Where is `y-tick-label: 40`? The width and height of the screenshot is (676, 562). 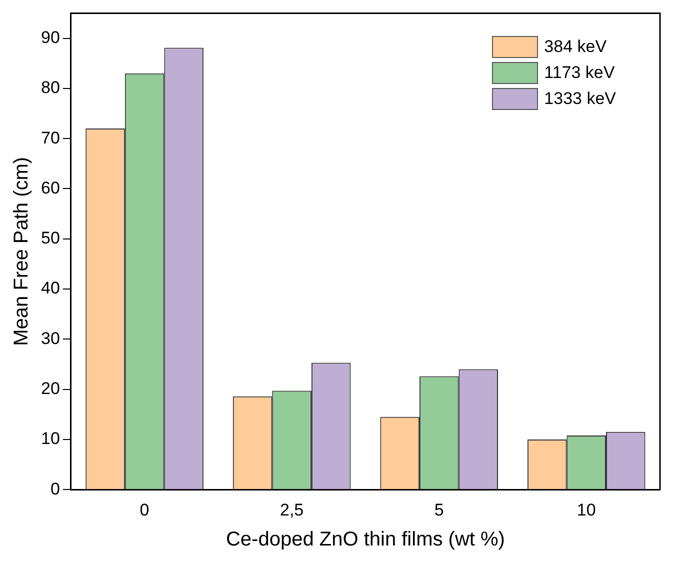 y-tick-label: 40 is located at coordinates (50, 288).